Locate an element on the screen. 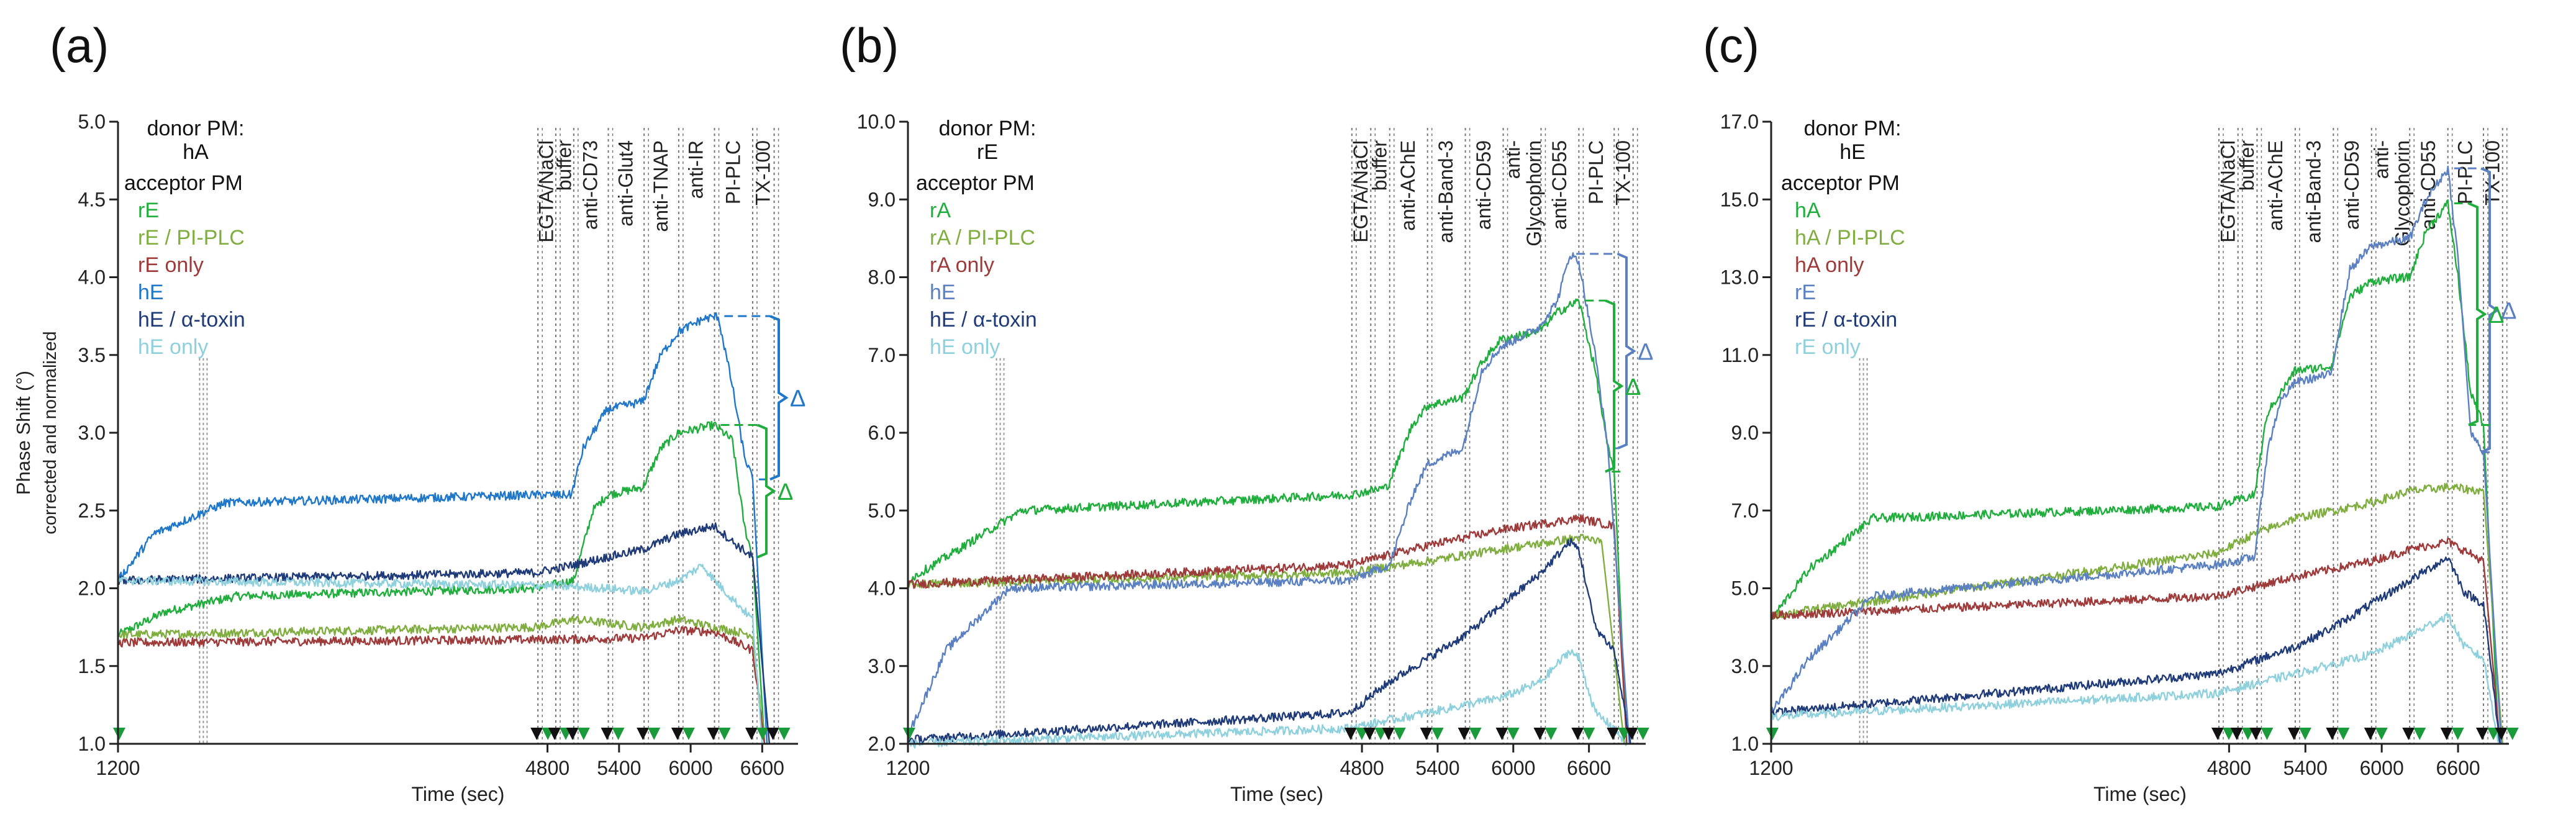 The image size is (2576, 827). y-tick-label: 15.0 is located at coordinates (1739, 199).